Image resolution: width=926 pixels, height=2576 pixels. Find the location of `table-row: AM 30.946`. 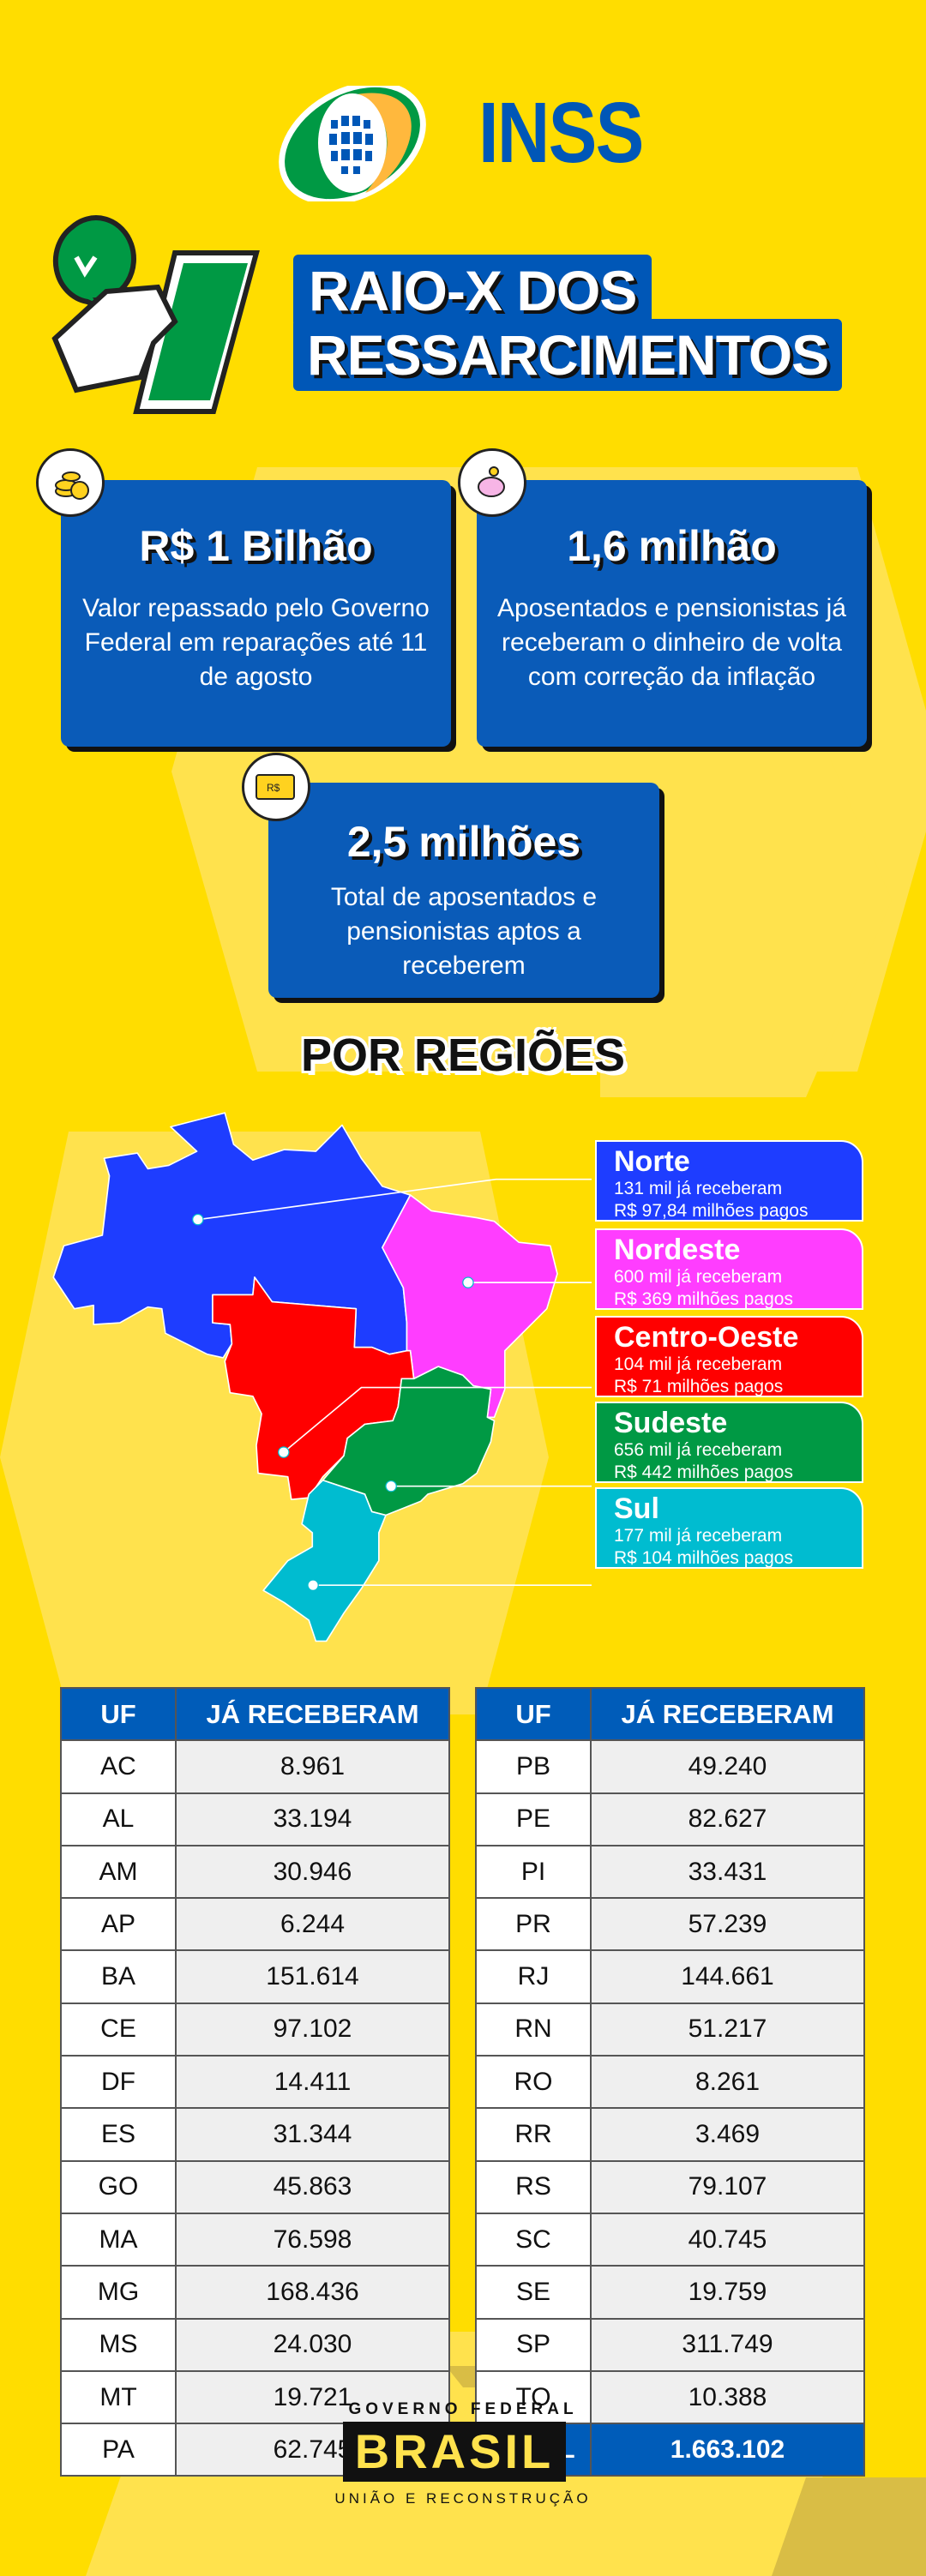

table-row: AM 30.946 is located at coordinates (255, 1872).